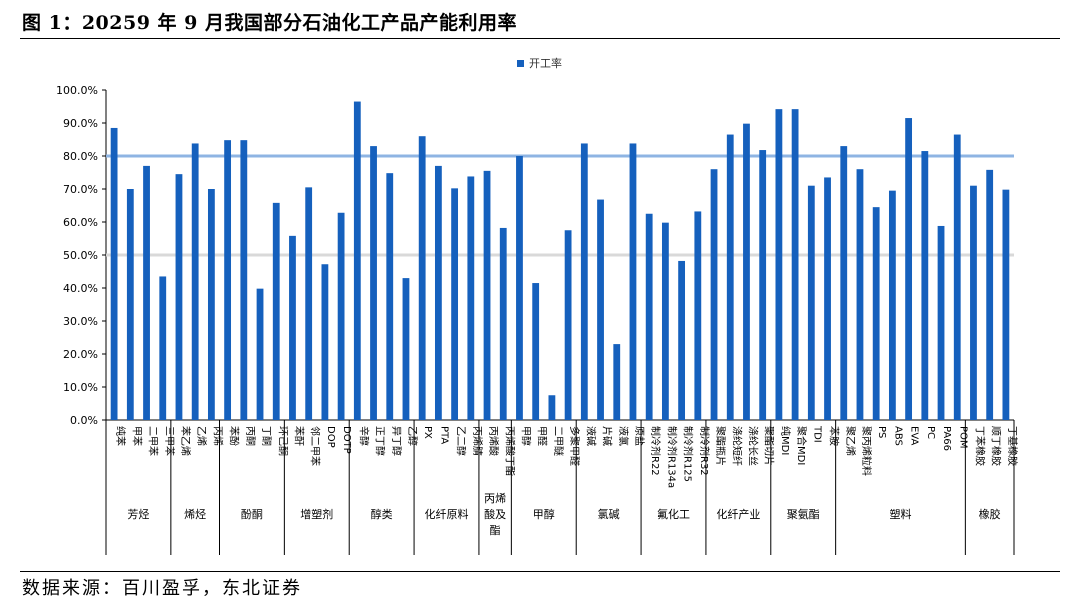 The image size is (1080, 609). I want to click on figure-title: 图 1：20259 年 9 月我国部分石油化工产品产能利用率, so click(270, 23).